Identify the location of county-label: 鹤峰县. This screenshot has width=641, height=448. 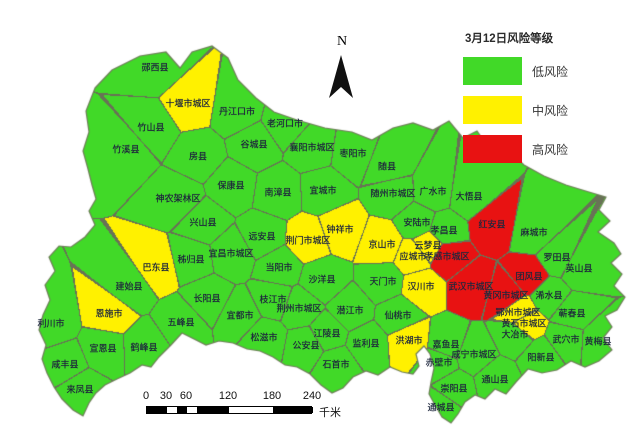
(144, 347).